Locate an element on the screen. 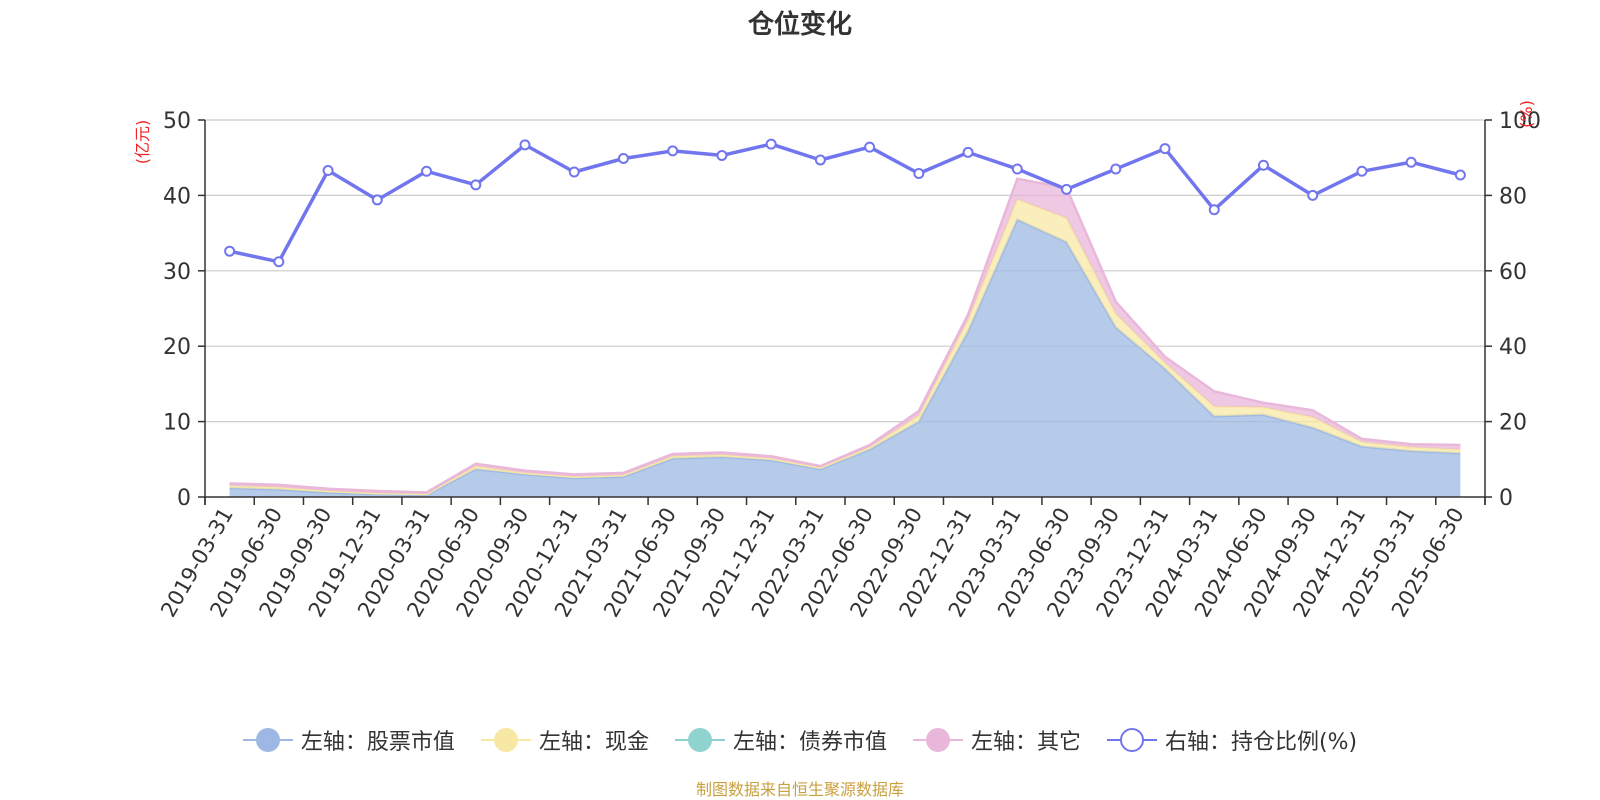  legend-item-other: 左轴：其它 is located at coordinates (996, 740).